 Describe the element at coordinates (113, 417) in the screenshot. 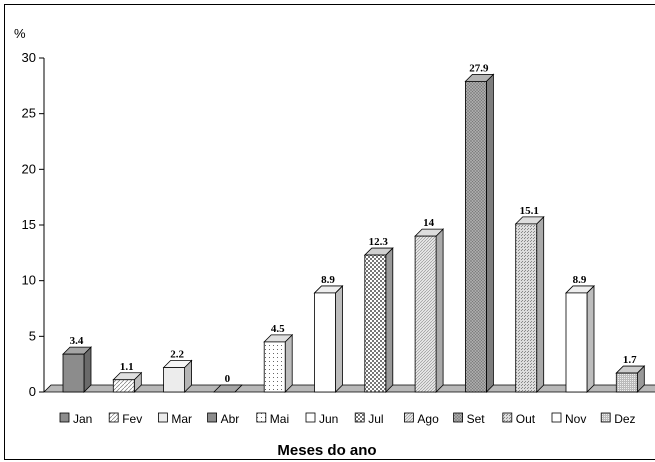

I see `legend-swatch-fev` at that location.